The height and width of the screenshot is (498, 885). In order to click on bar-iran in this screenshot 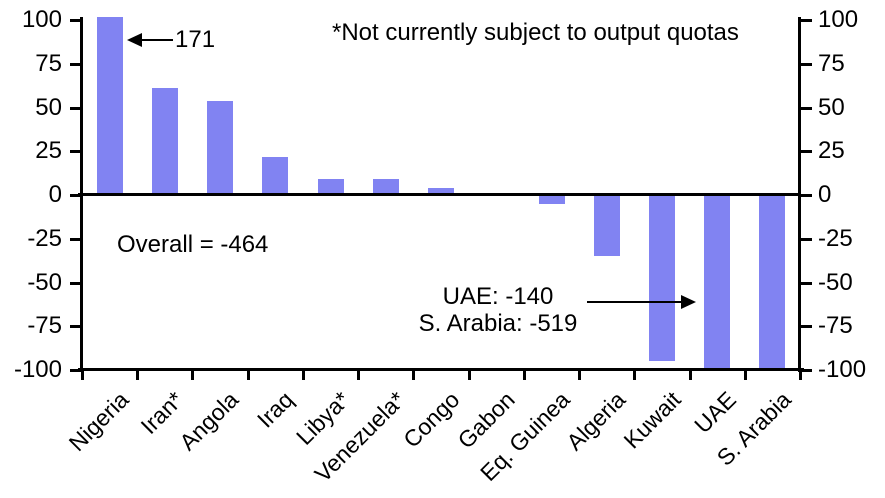, I will do `click(164, 142)`.